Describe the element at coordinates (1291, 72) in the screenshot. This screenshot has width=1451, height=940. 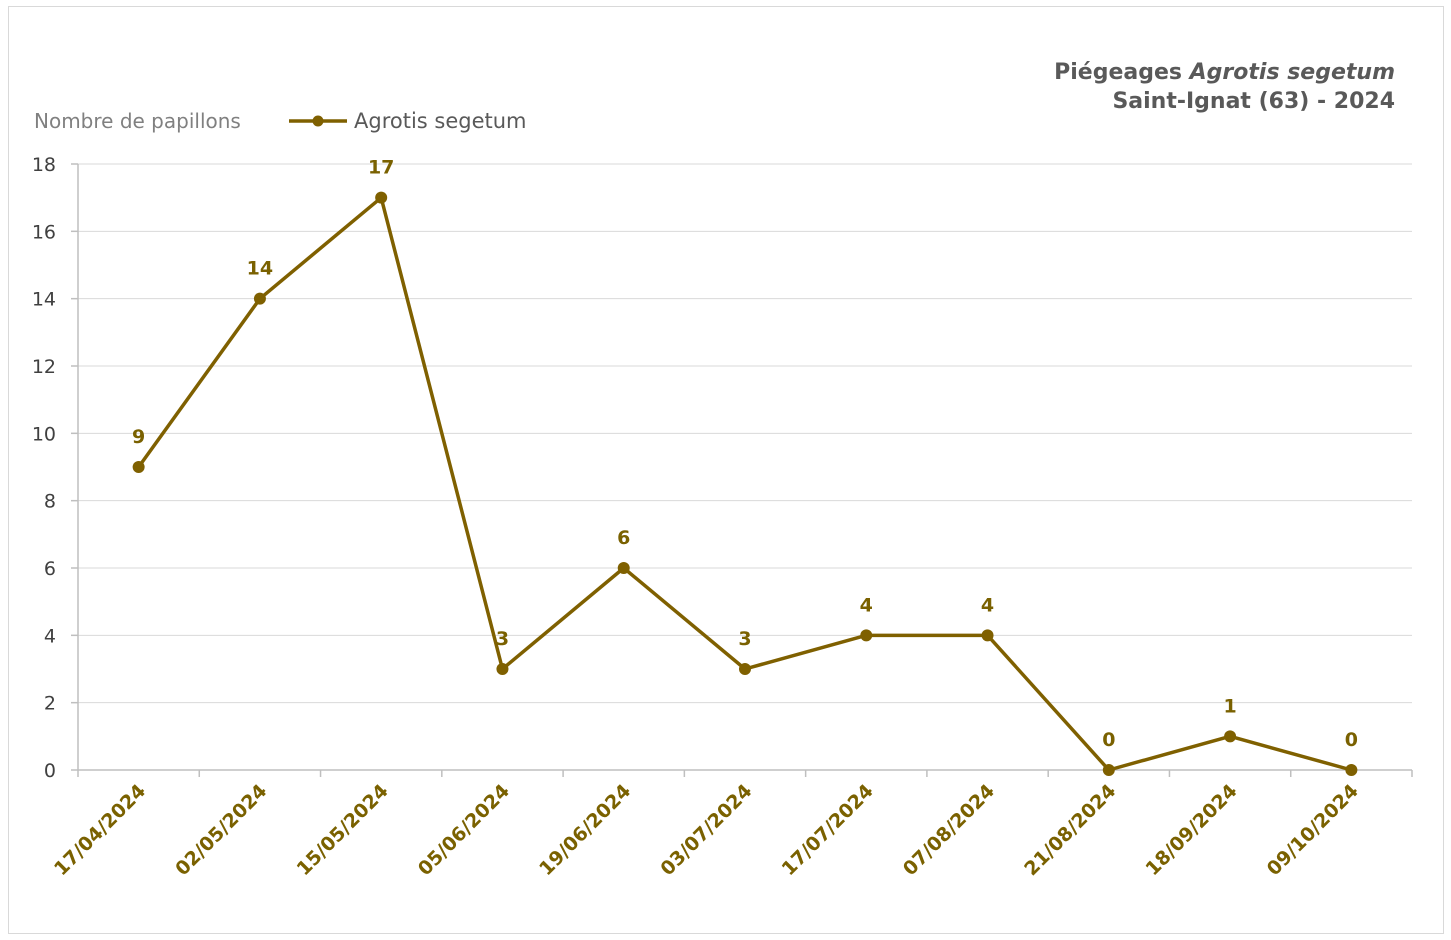
I see `chart-title-species: Agrotis segetum` at that location.